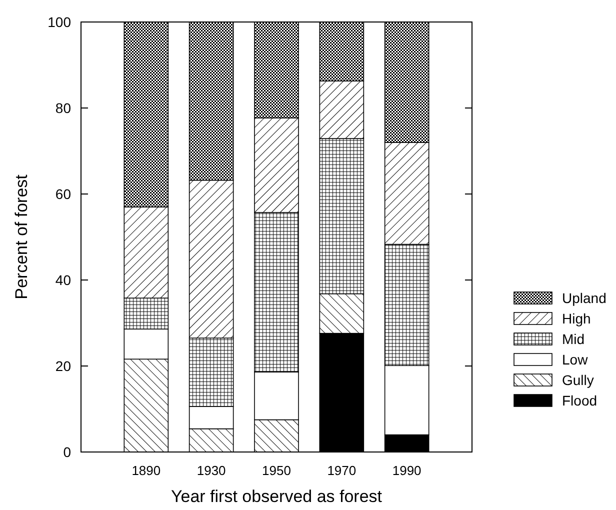  What do you see at coordinates (575, 359) in the screenshot?
I see `legend-label: Low` at bounding box center [575, 359].